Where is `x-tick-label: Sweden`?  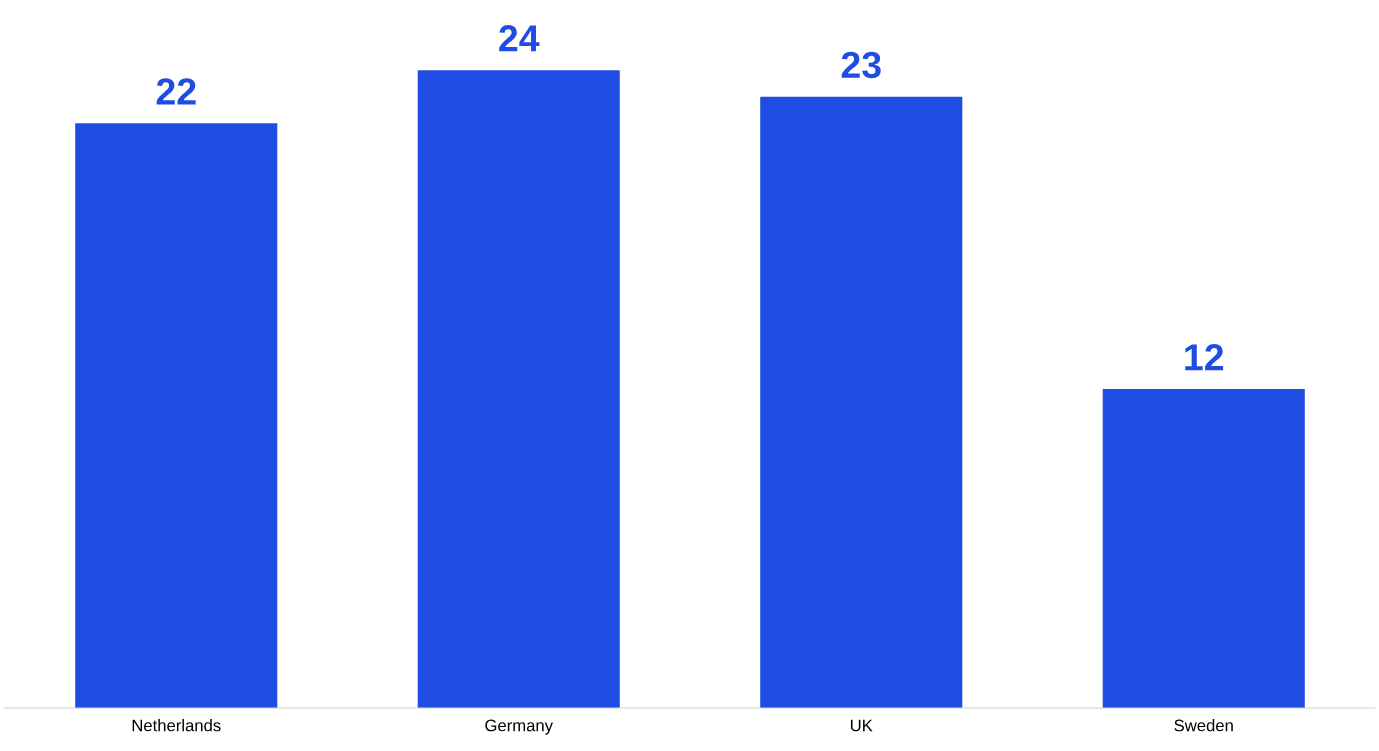
x-tick-label: Sweden is located at coordinates (1203, 725).